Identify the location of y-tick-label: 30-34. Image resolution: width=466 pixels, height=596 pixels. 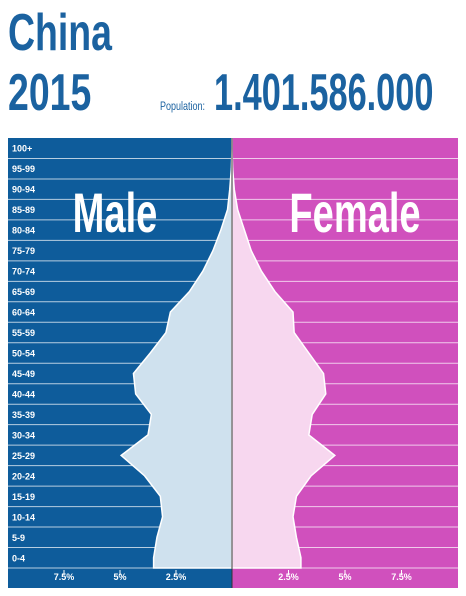
(23, 435).